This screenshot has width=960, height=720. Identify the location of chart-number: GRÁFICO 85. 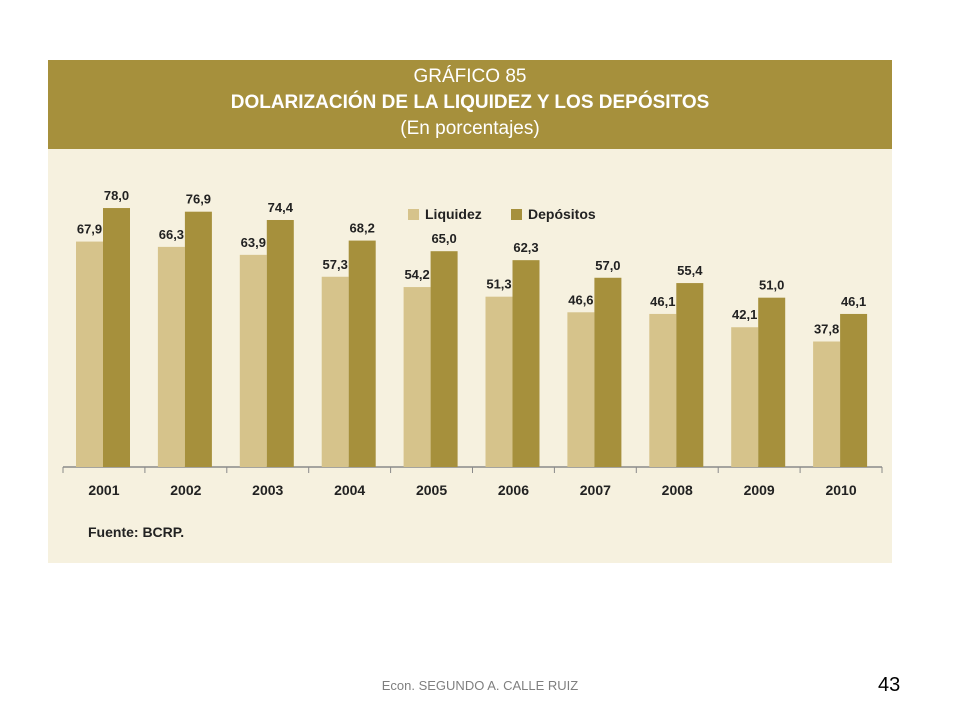
(470, 76).